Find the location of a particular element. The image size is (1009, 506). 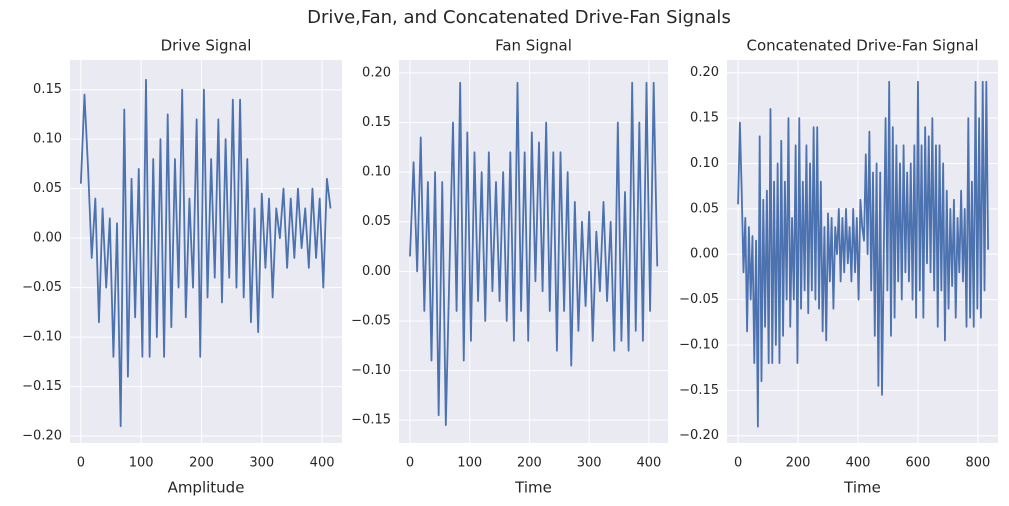

x-tick-label: 800 is located at coordinates (978, 463).